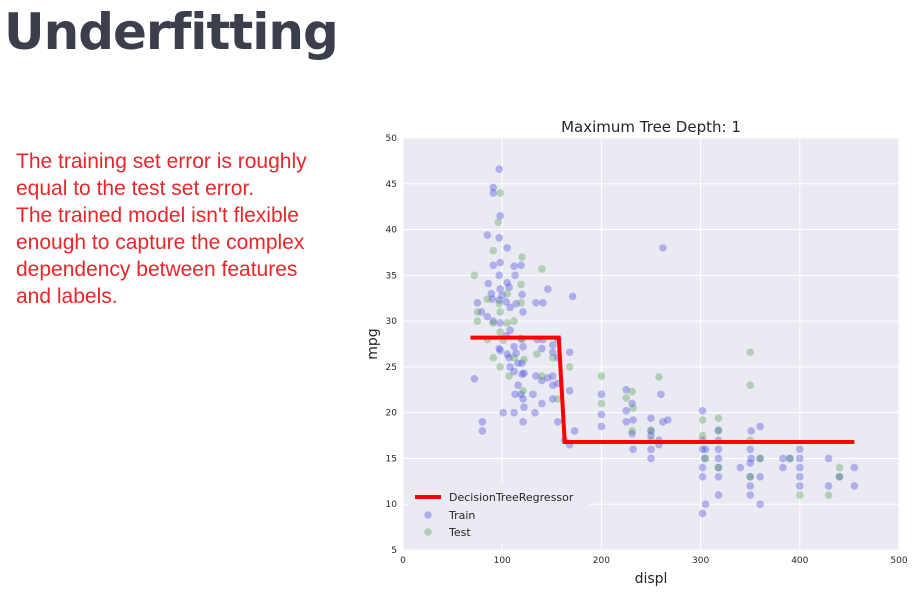 This screenshot has width=917, height=594. What do you see at coordinates (799, 561) in the screenshot?
I see `x-tick-label: 400` at bounding box center [799, 561].